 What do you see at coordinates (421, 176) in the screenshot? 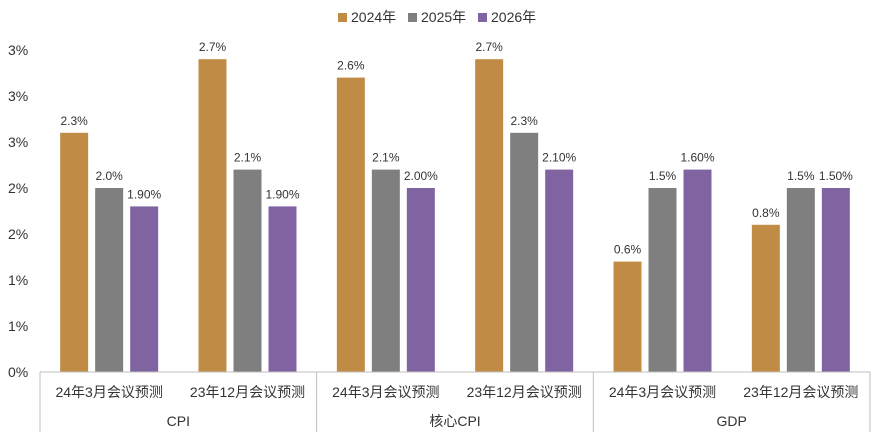
I see `data-label: 2.00%` at bounding box center [421, 176].